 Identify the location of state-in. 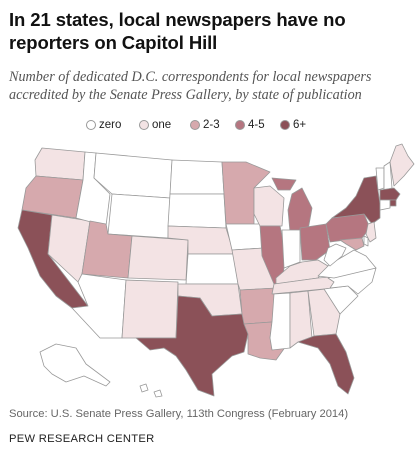
(291, 249).